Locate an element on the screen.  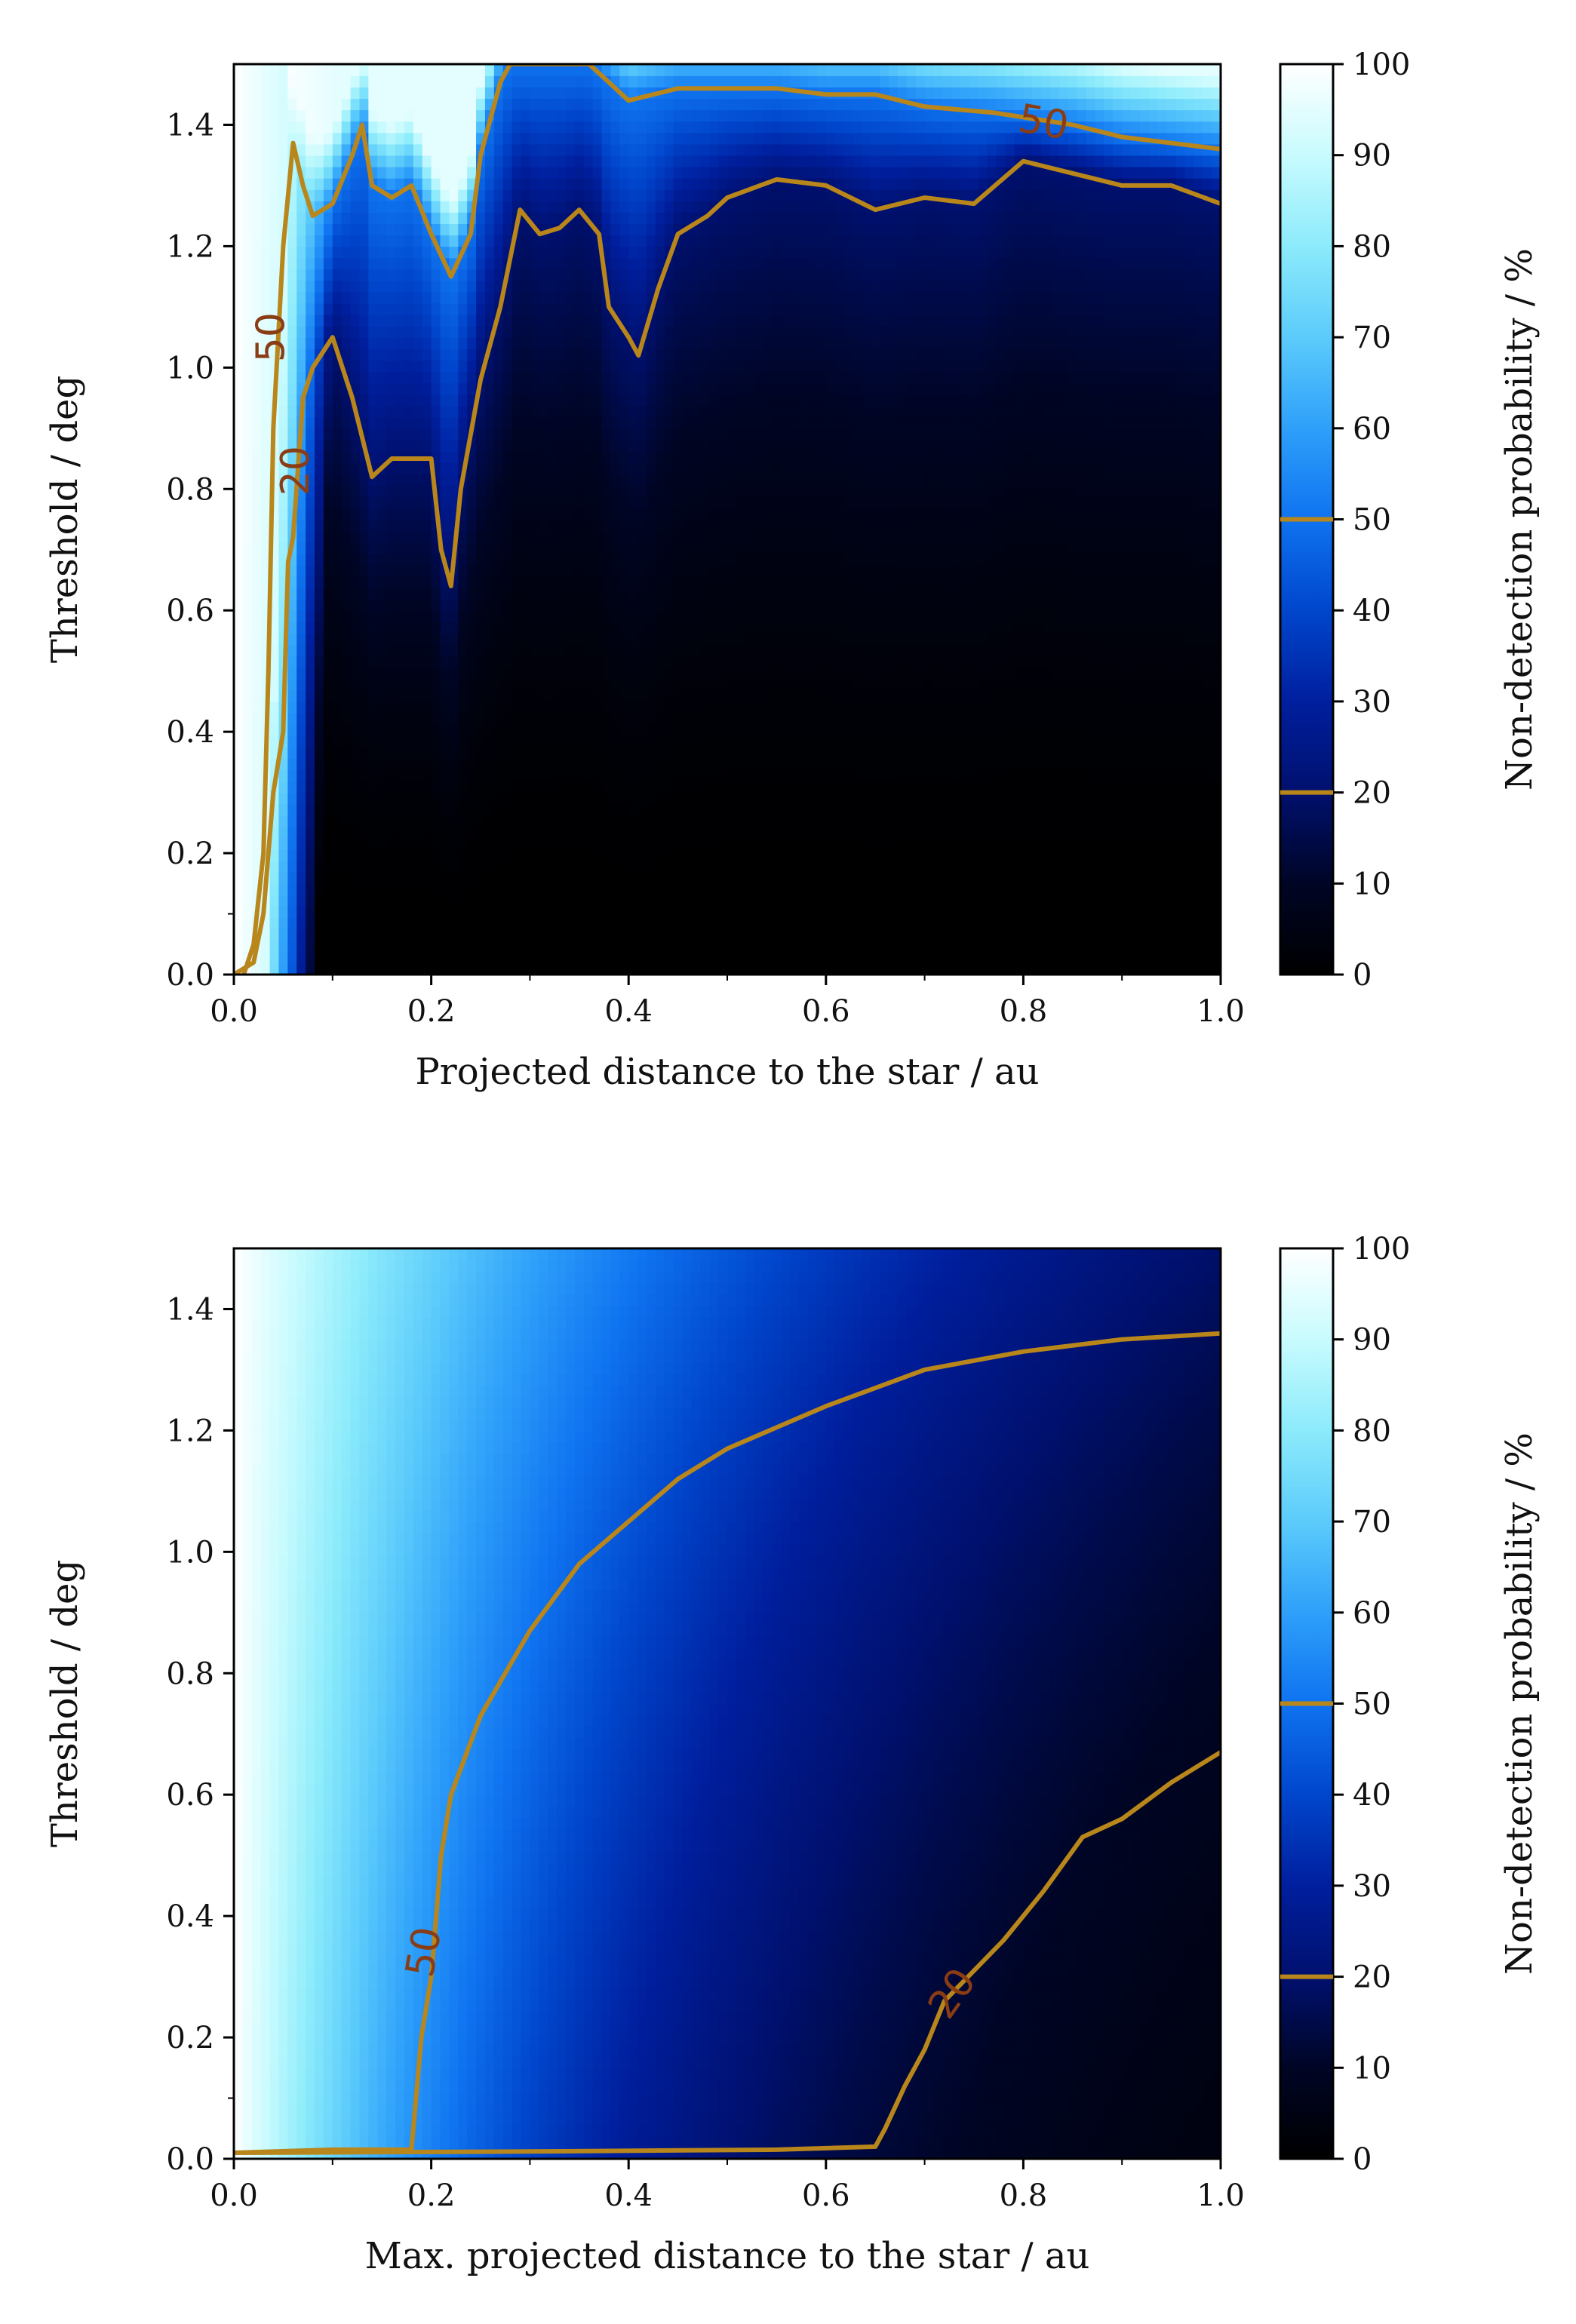
x-axis-label: Max. projected distance to the star / au is located at coordinates (727, 2256).